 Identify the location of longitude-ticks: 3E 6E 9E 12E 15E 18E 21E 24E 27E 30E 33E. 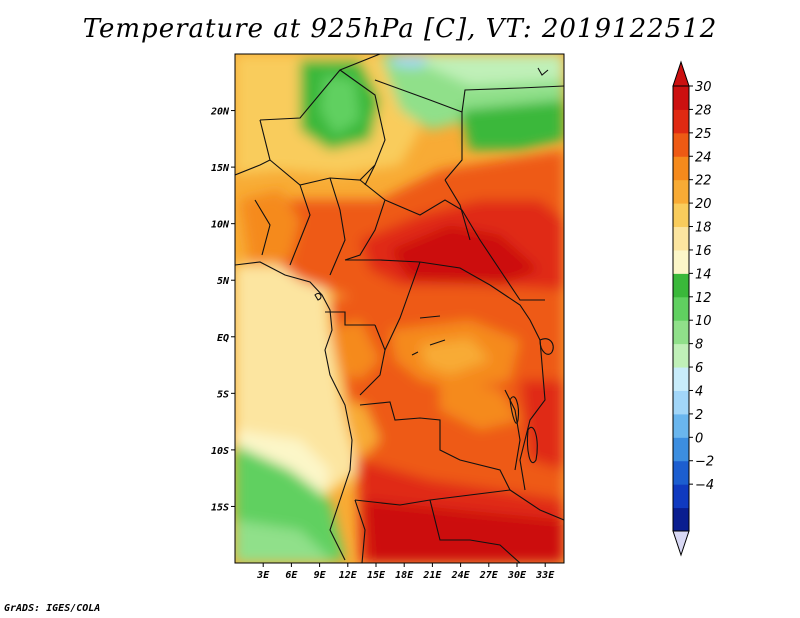
(405, 572).